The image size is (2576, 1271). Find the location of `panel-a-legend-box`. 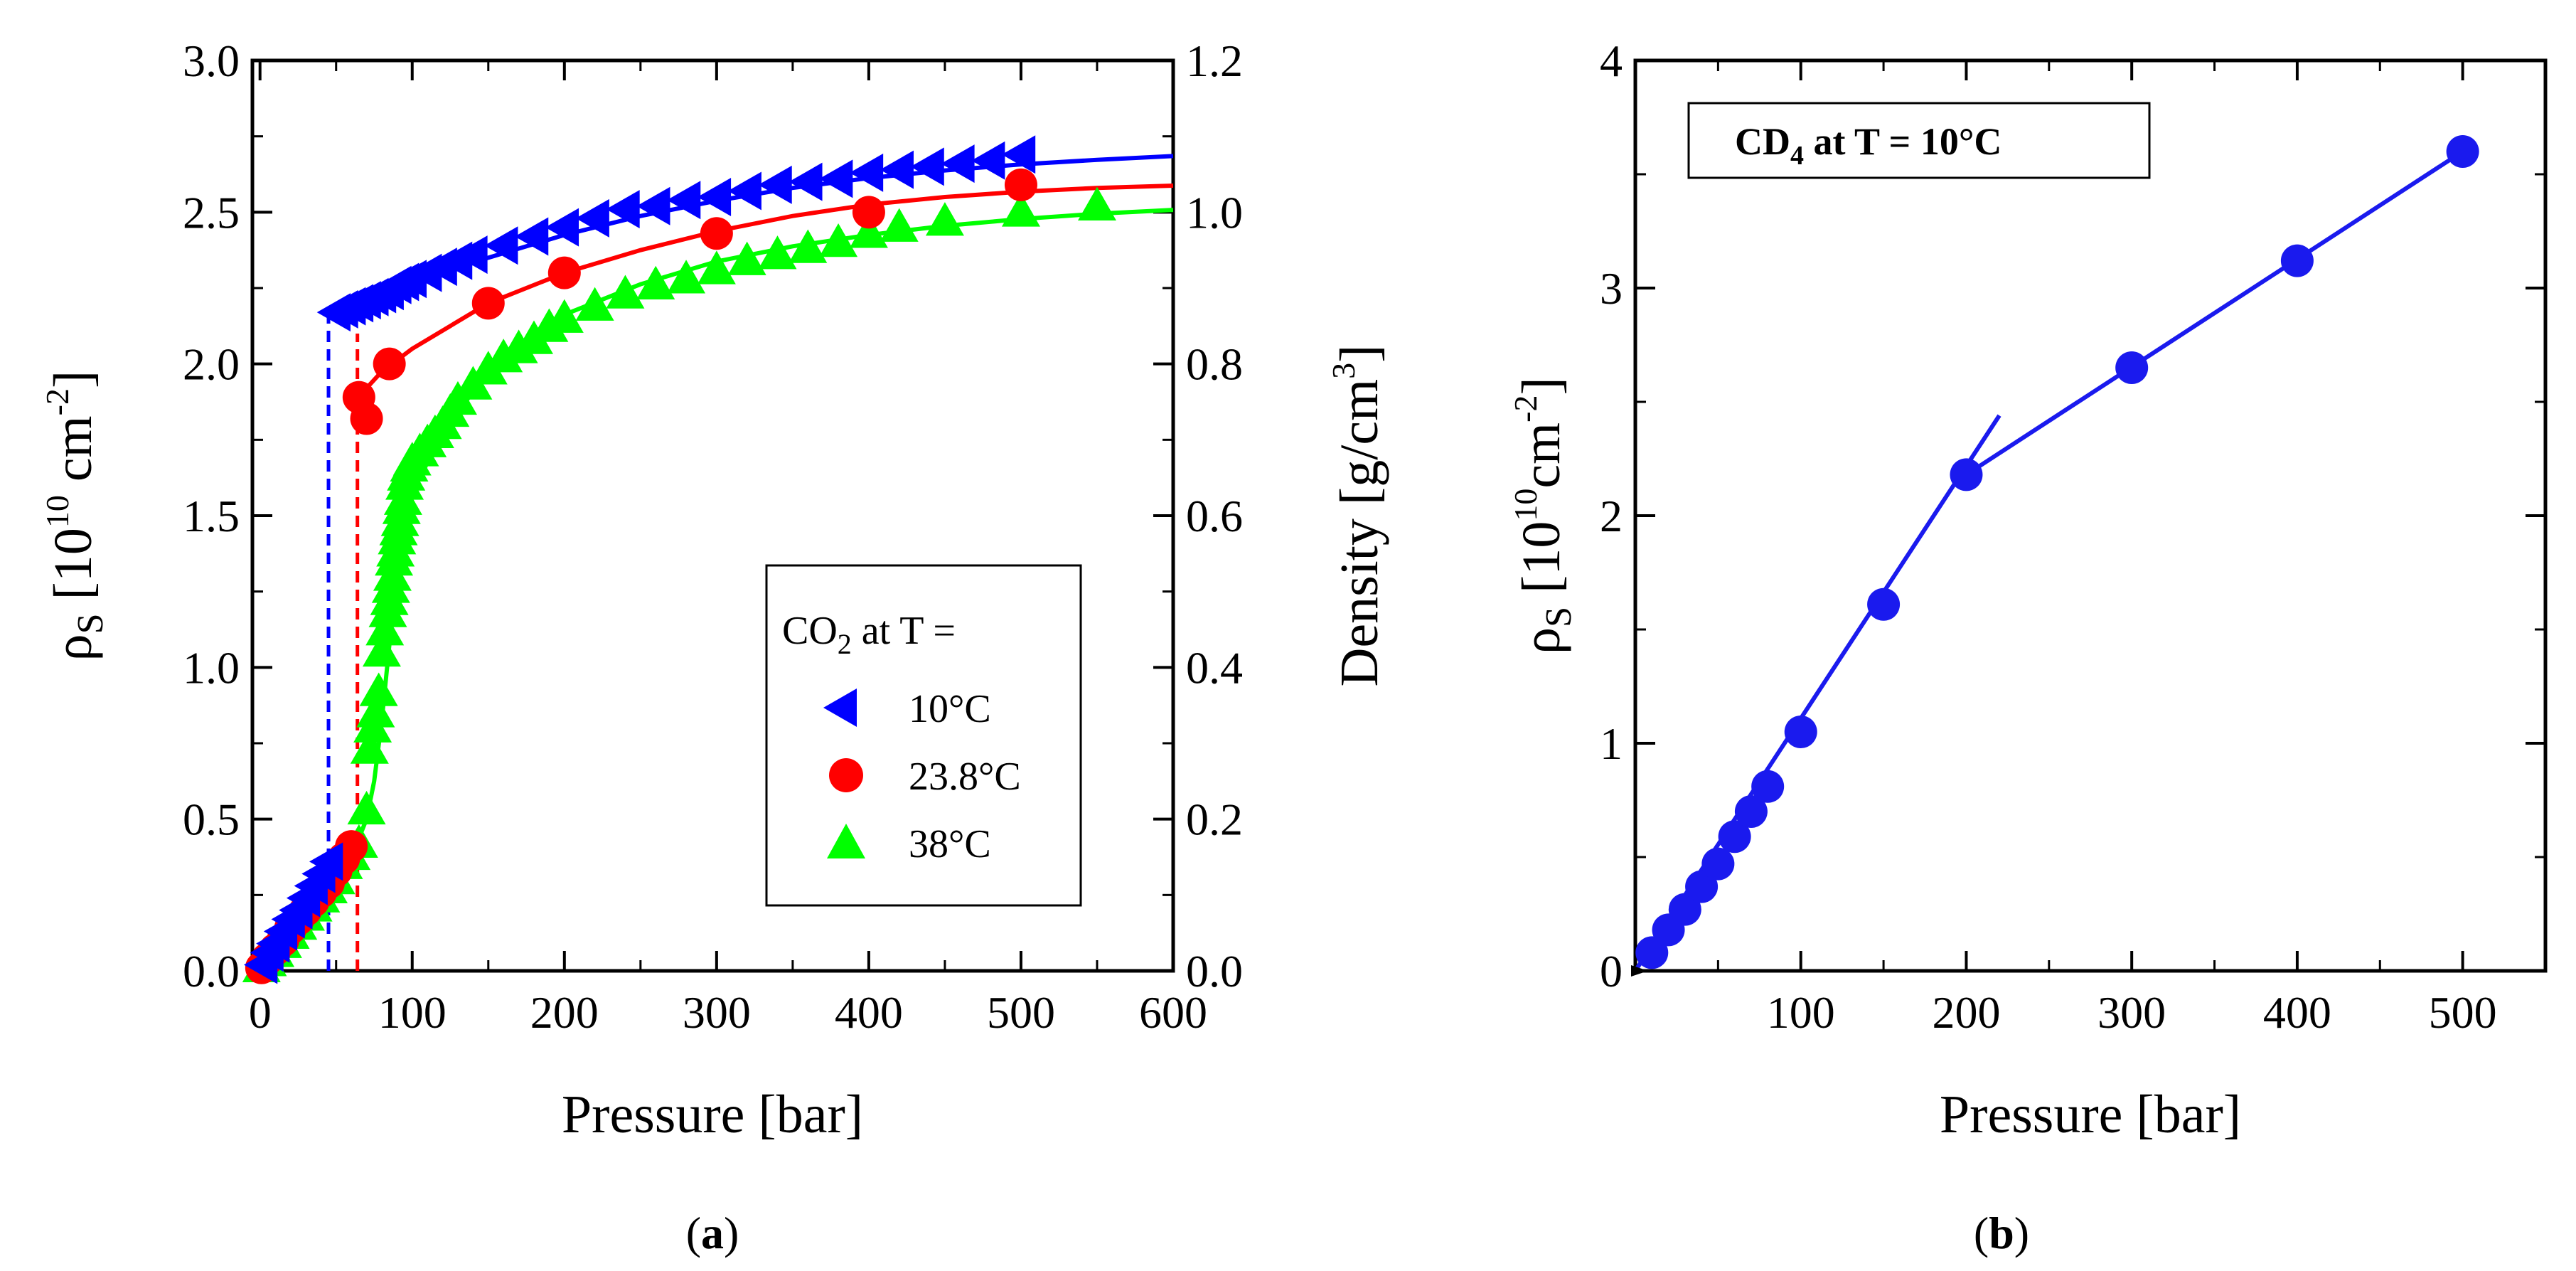

panel-a-legend-box is located at coordinates (923, 735).